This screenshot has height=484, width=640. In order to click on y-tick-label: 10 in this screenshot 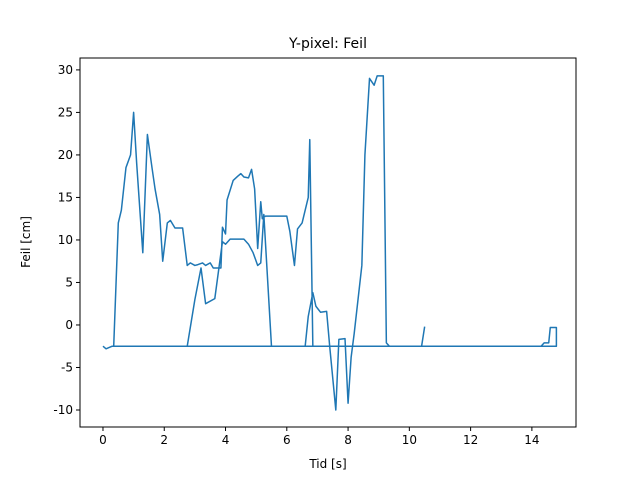, I will do `click(65, 240)`.